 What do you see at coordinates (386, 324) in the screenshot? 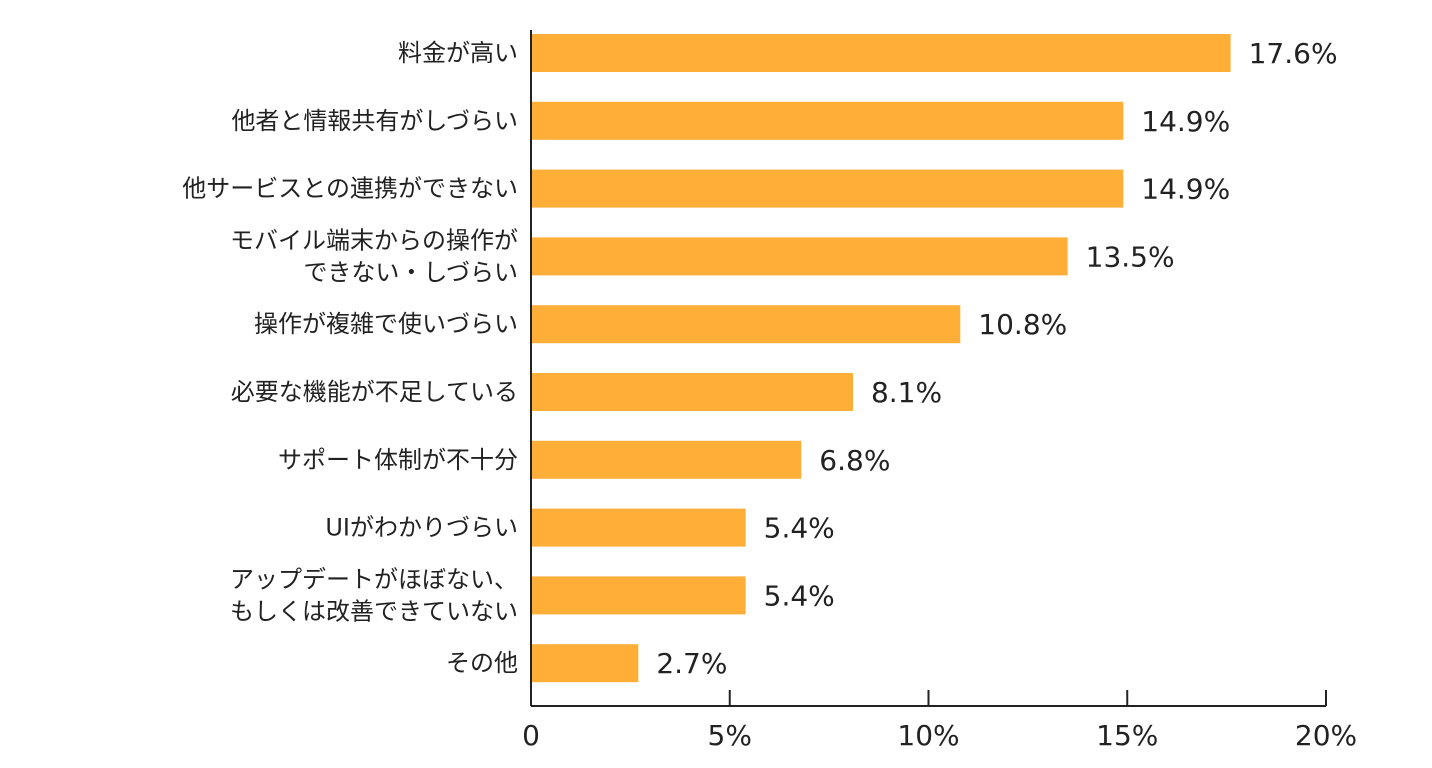
I see `category-label-4: 操作が複雑で使いづらい` at bounding box center [386, 324].